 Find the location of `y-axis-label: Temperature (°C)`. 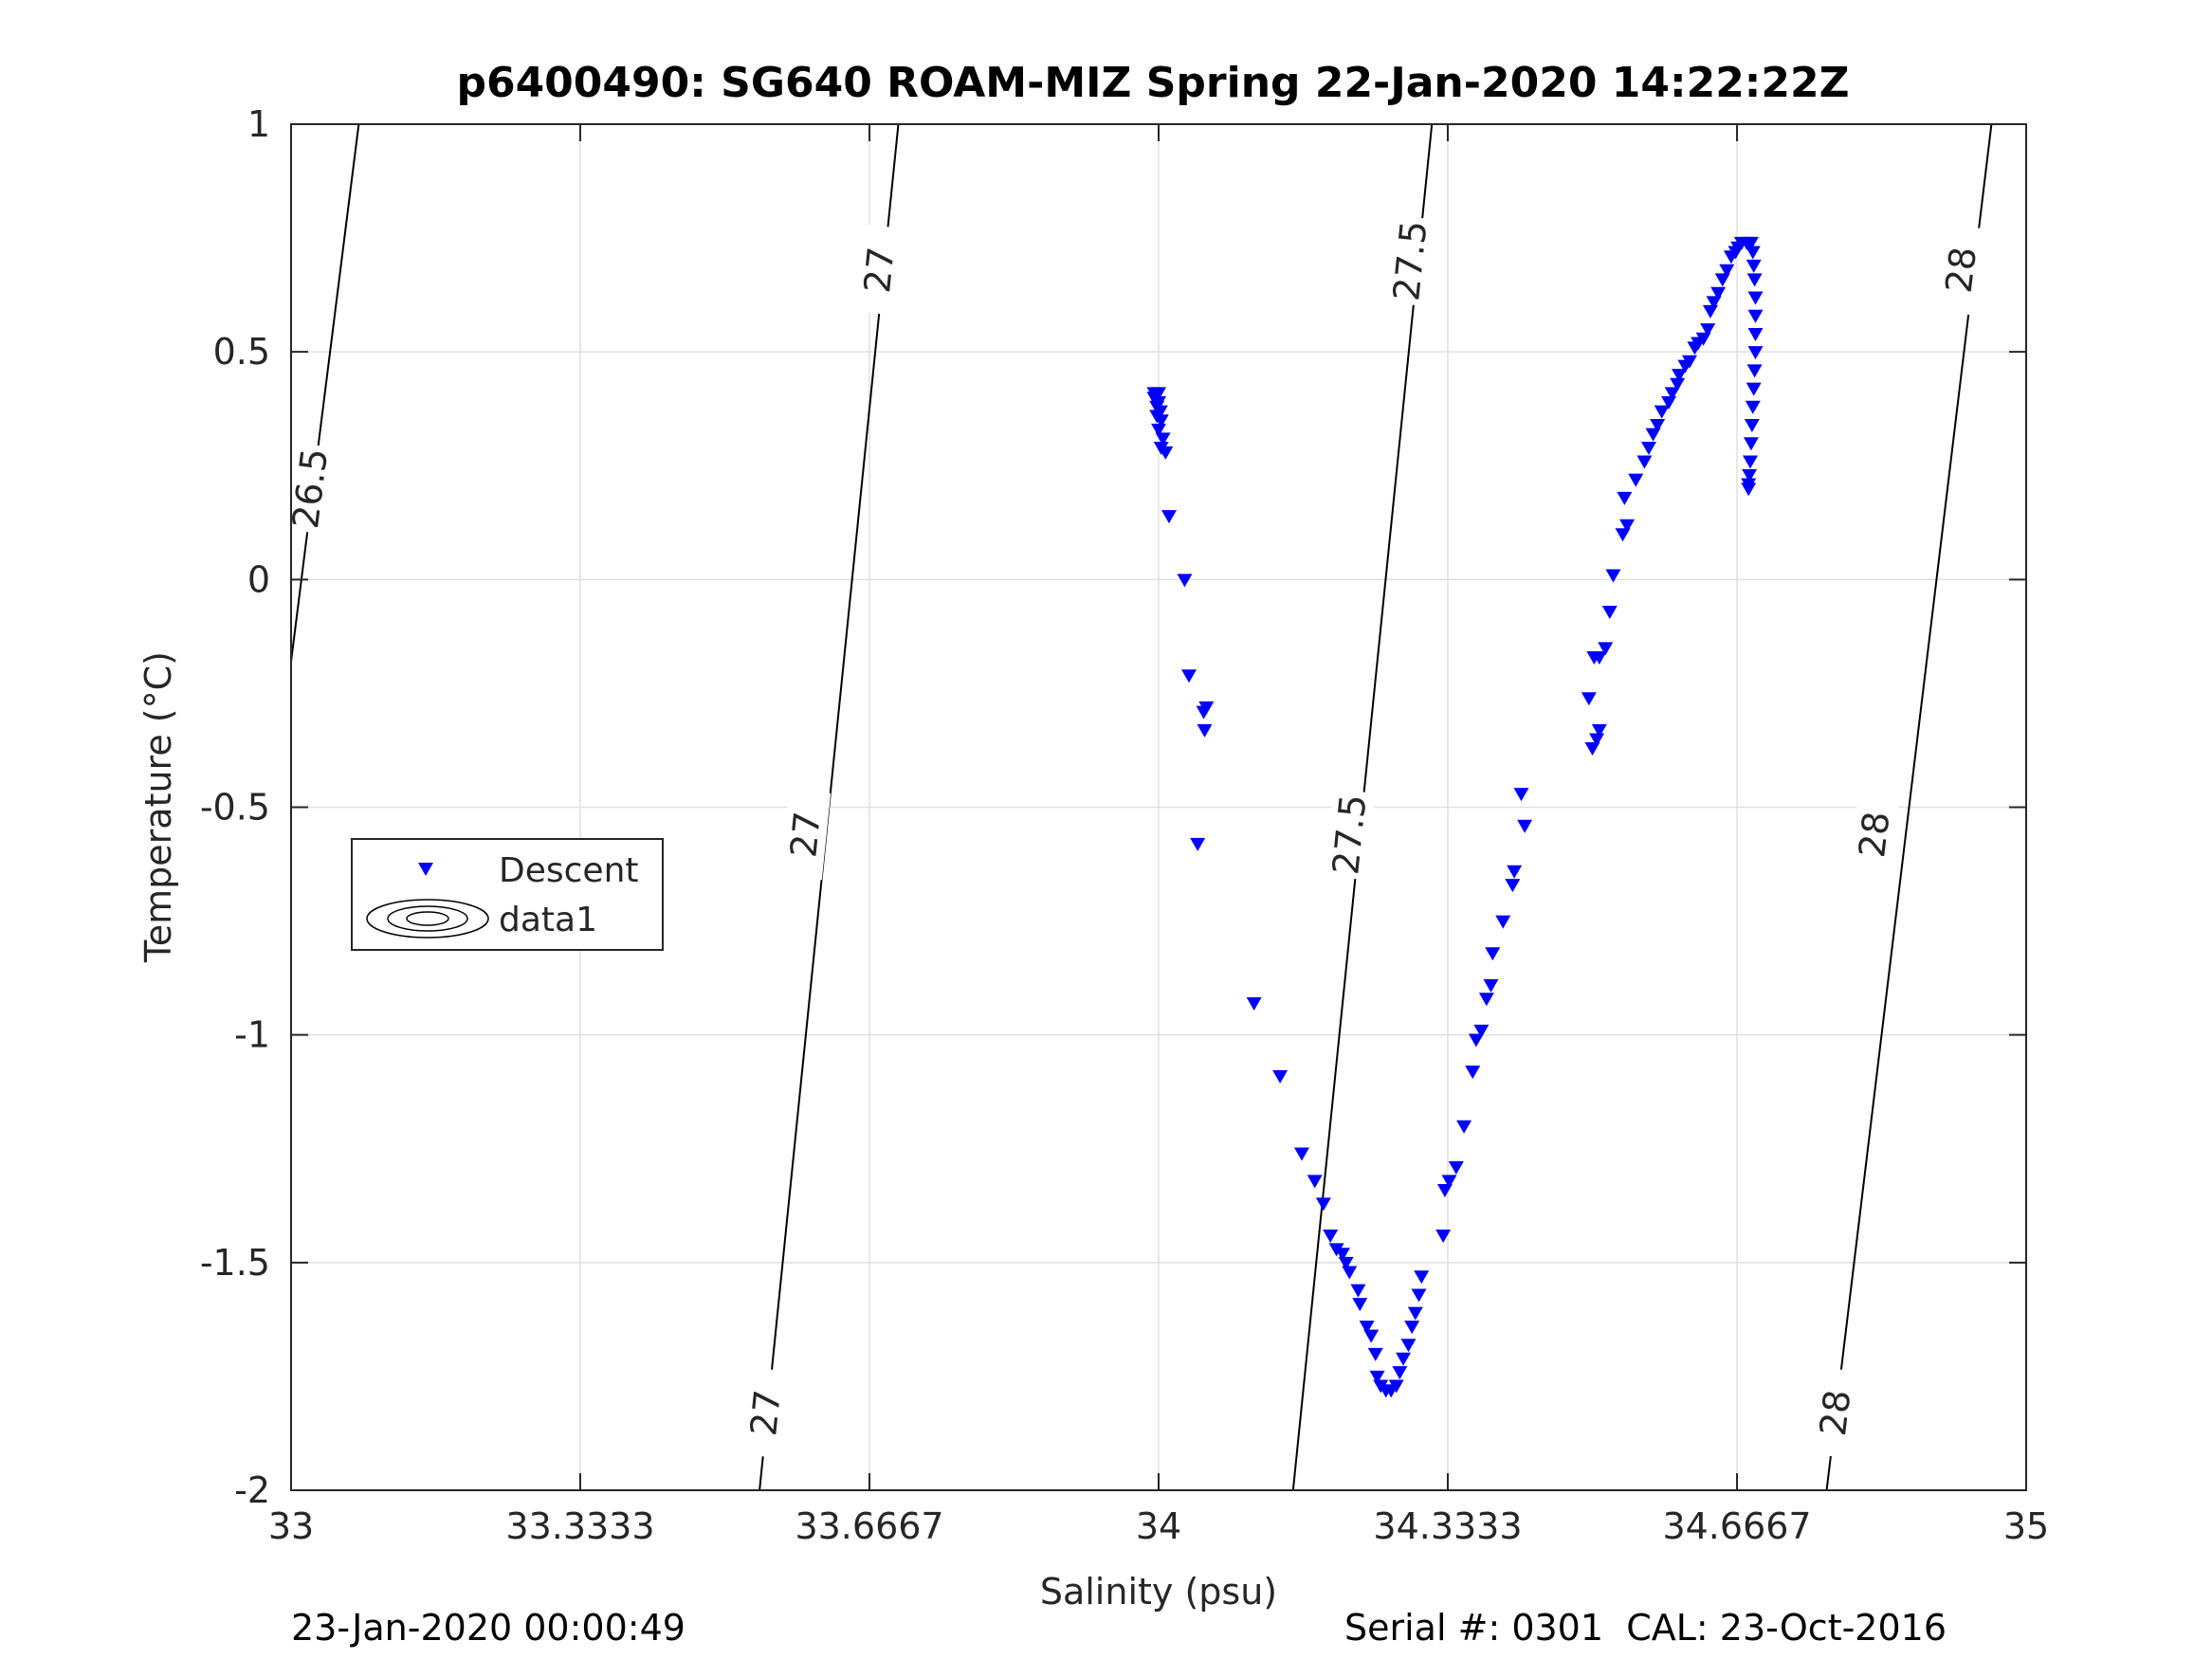

y-axis-label: Temperature (°C) is located at coordinates (158, 807).